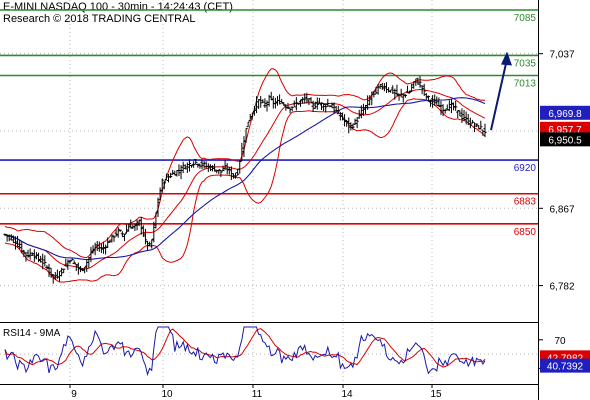 This screenshot has width=590, height=400. I want to click on forecast-arrow-shaft, so click(498, 97).